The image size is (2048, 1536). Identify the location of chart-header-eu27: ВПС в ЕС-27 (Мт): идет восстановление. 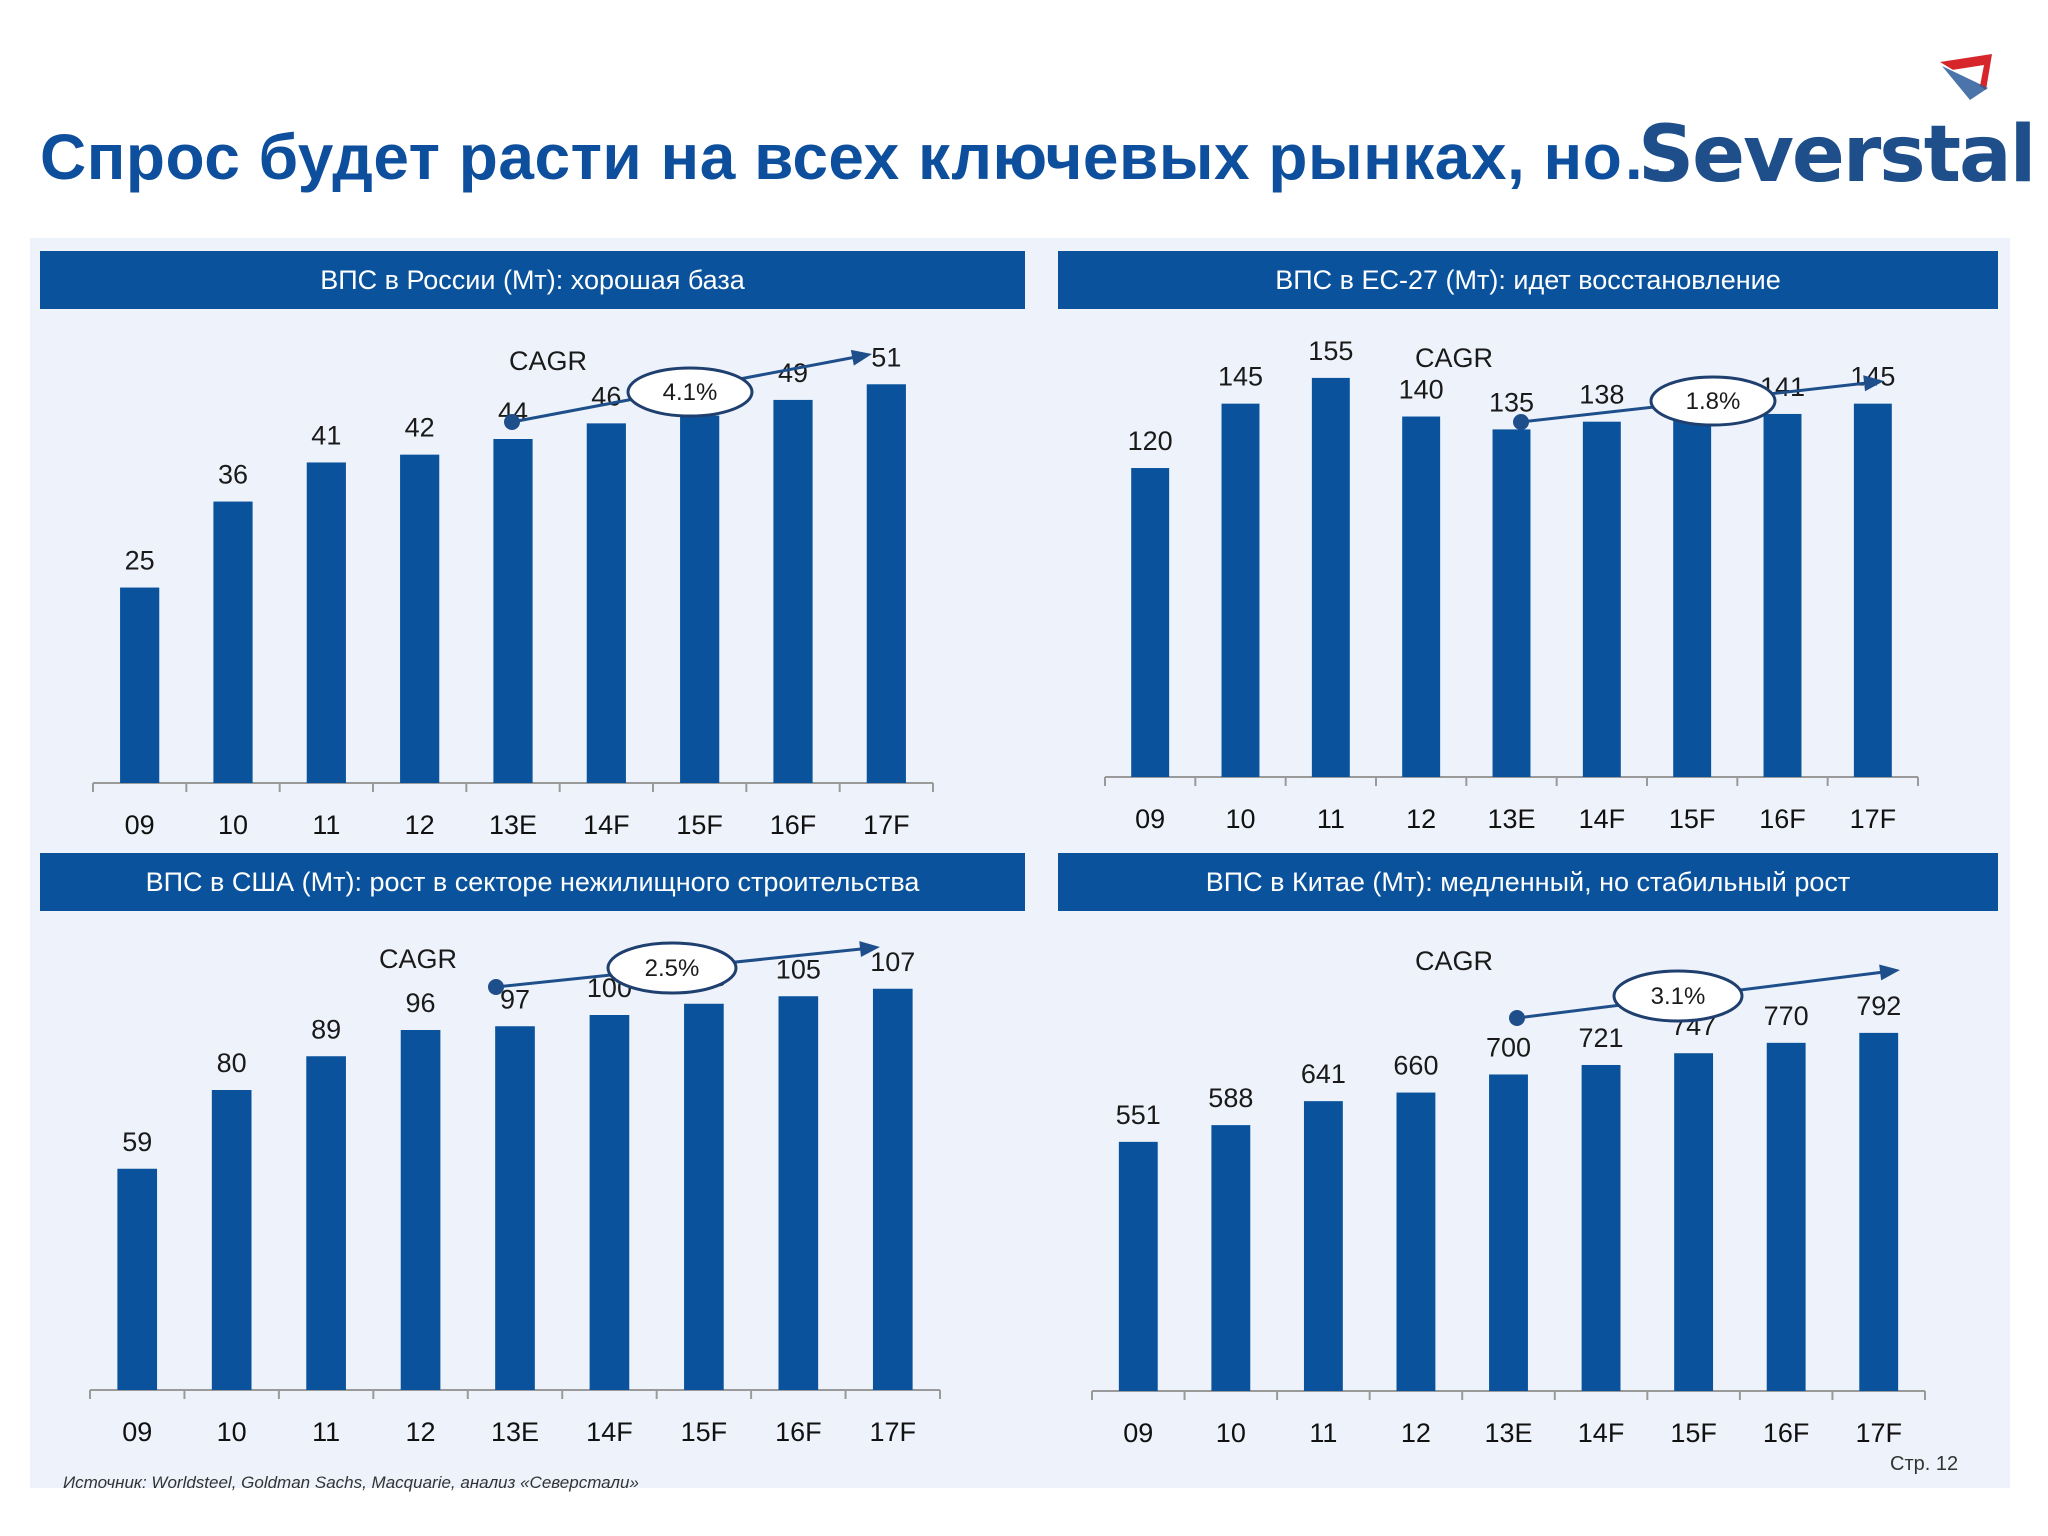
(1528, 280).